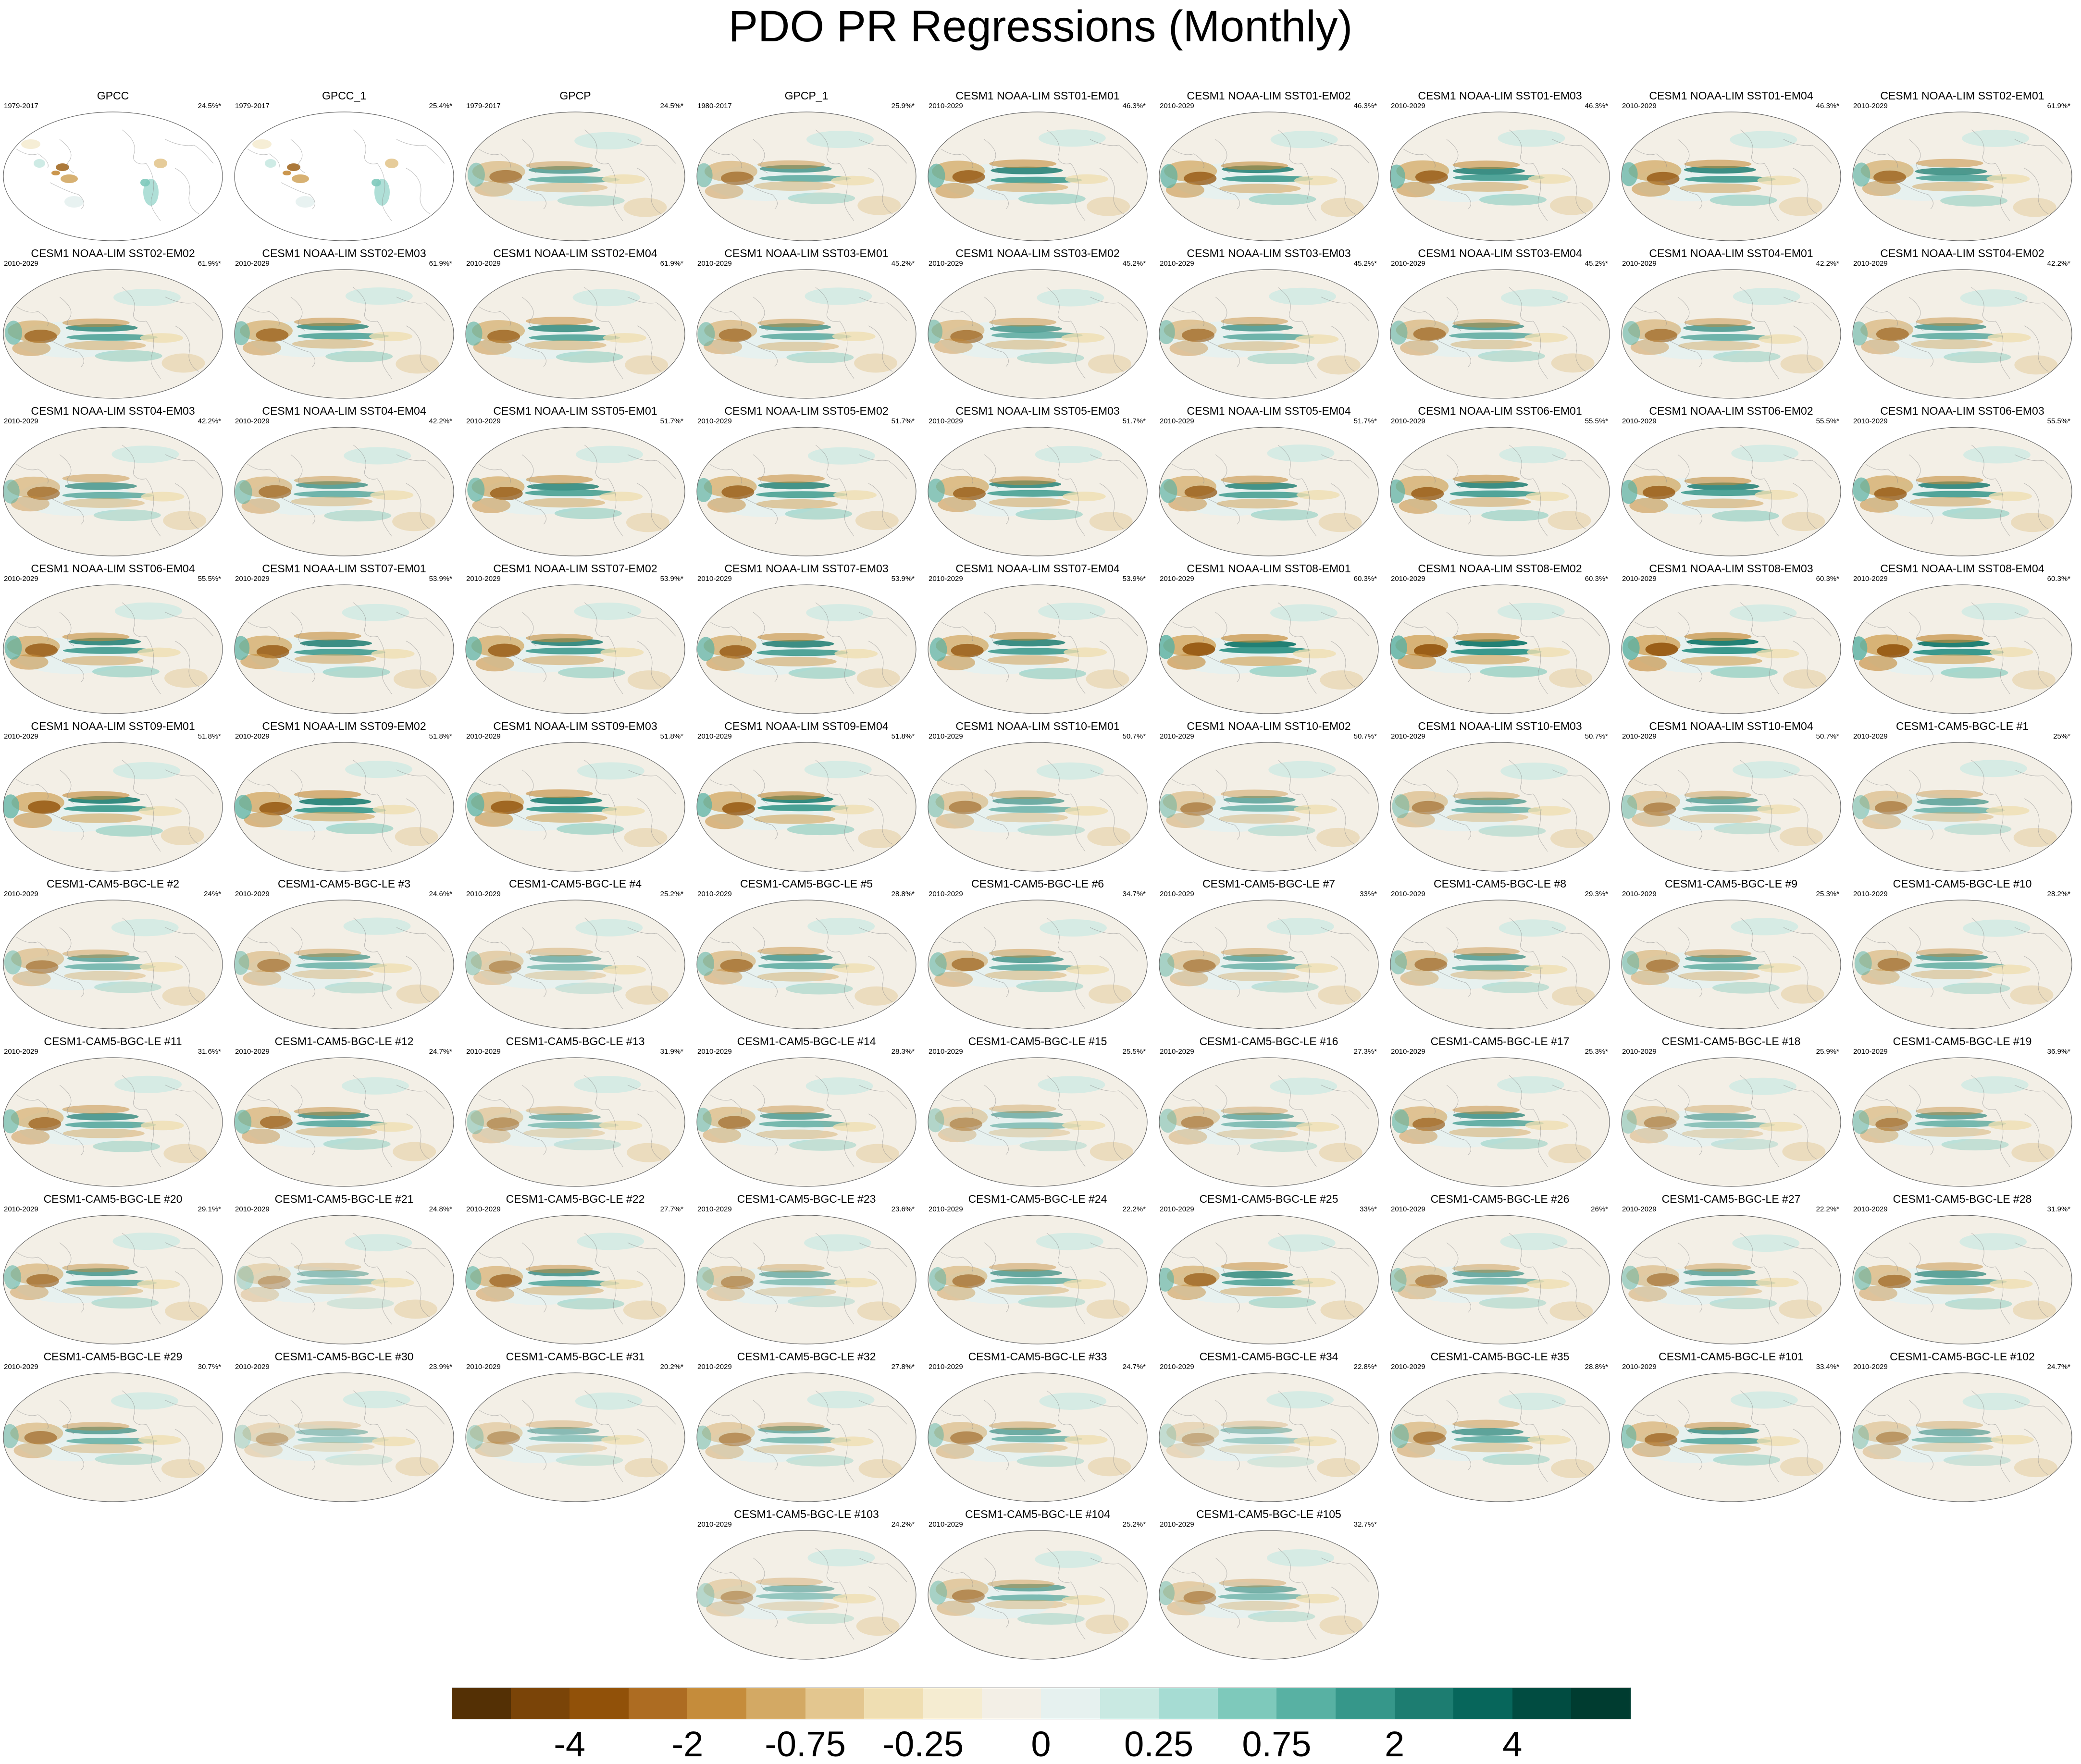 This screenshot has height=1764, width=2081. What do you see at coordinates (540, 1704) in the screenshot?
I see `colorbar-segment` at bounding box center [540, 1704].